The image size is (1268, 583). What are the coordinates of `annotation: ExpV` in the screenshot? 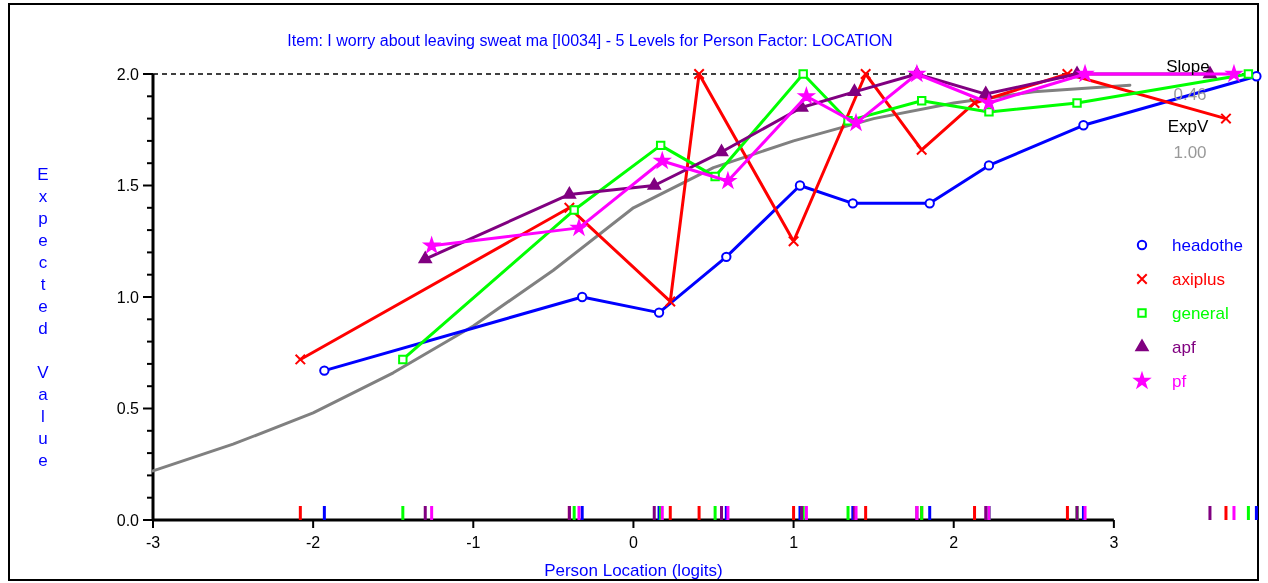 It's located at (1188, 126).